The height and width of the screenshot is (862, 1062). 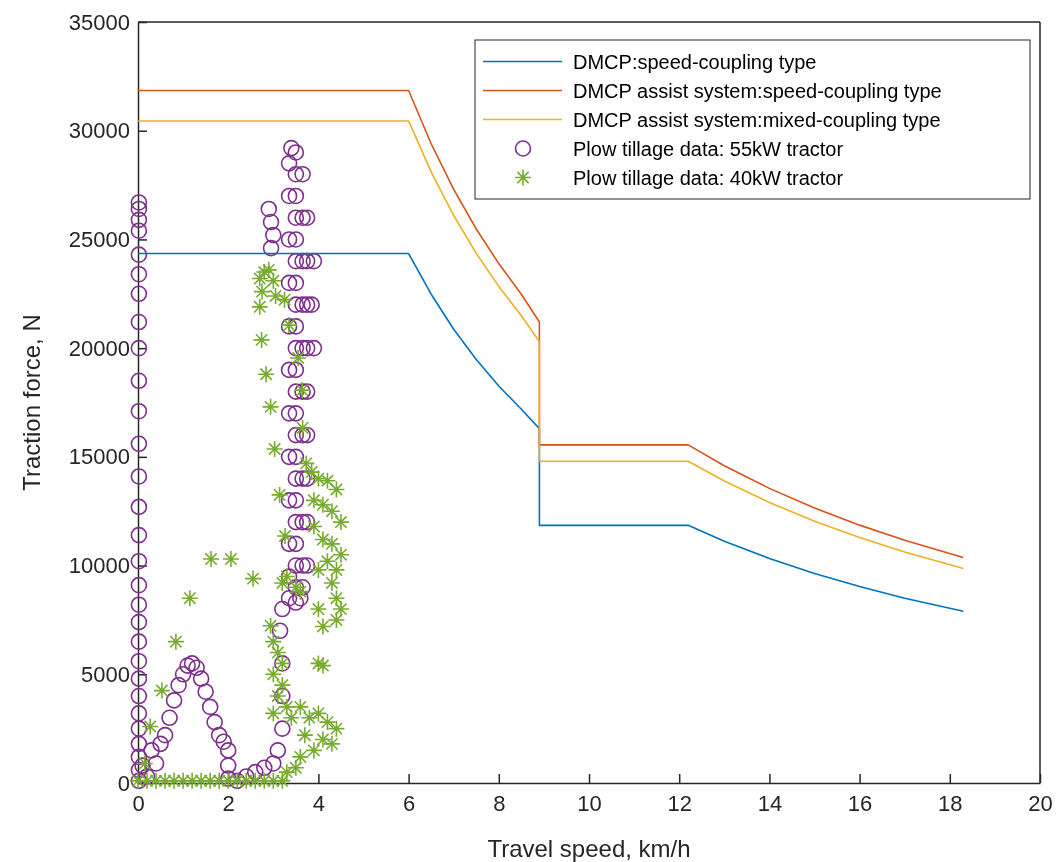 What do you see at coordinates (319, 803) in the screenshot?
I see `x-tick-label: 4` at bounding box center [319, 803].